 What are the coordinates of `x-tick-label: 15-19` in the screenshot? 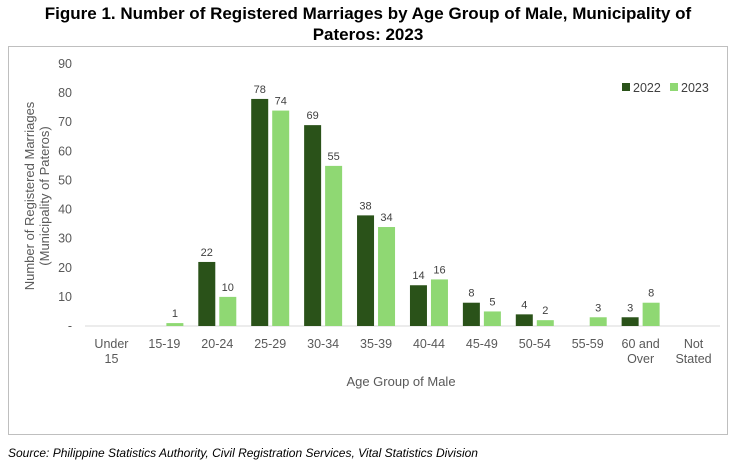 It's located at (164, 344).